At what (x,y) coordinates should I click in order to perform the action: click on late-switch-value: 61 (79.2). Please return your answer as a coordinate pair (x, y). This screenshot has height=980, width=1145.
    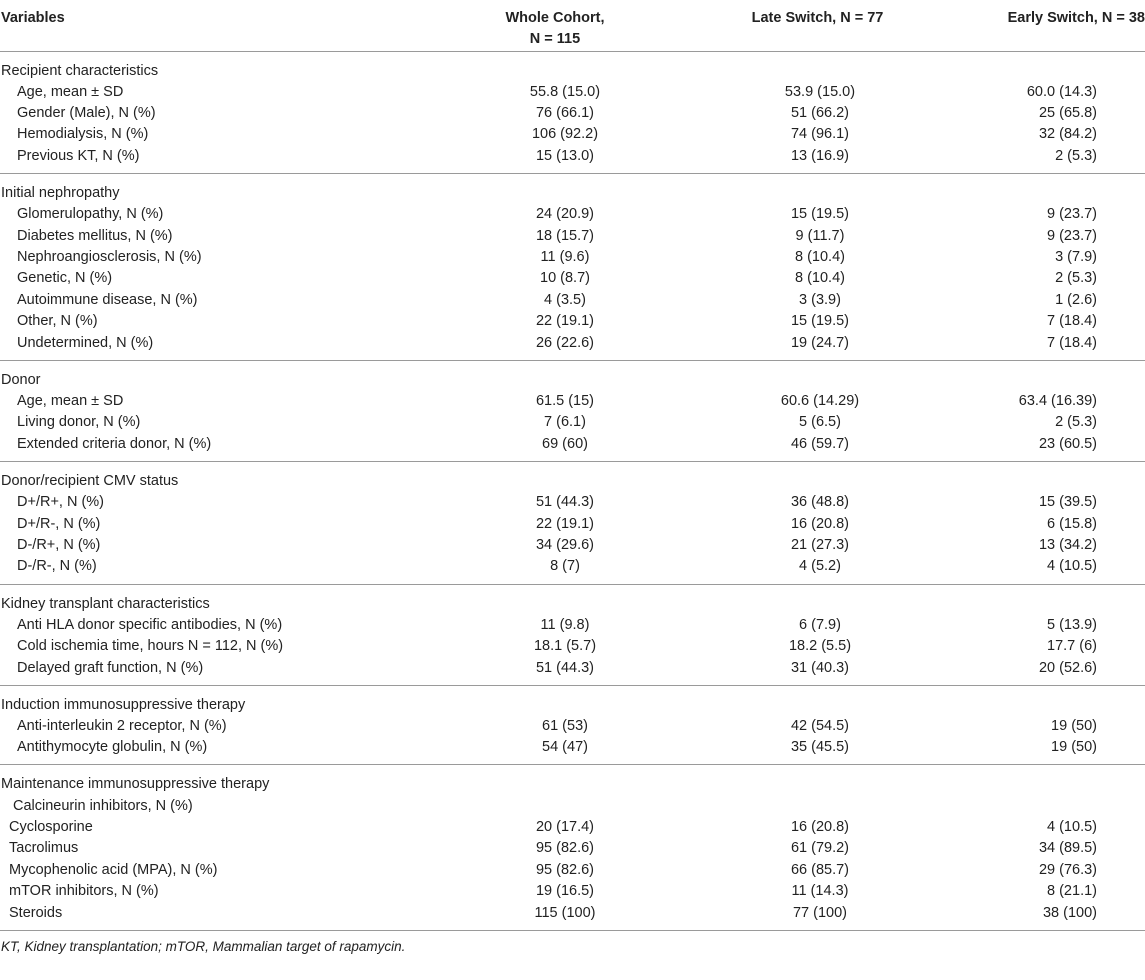
    Looking at the image, I should click on (820, 848).